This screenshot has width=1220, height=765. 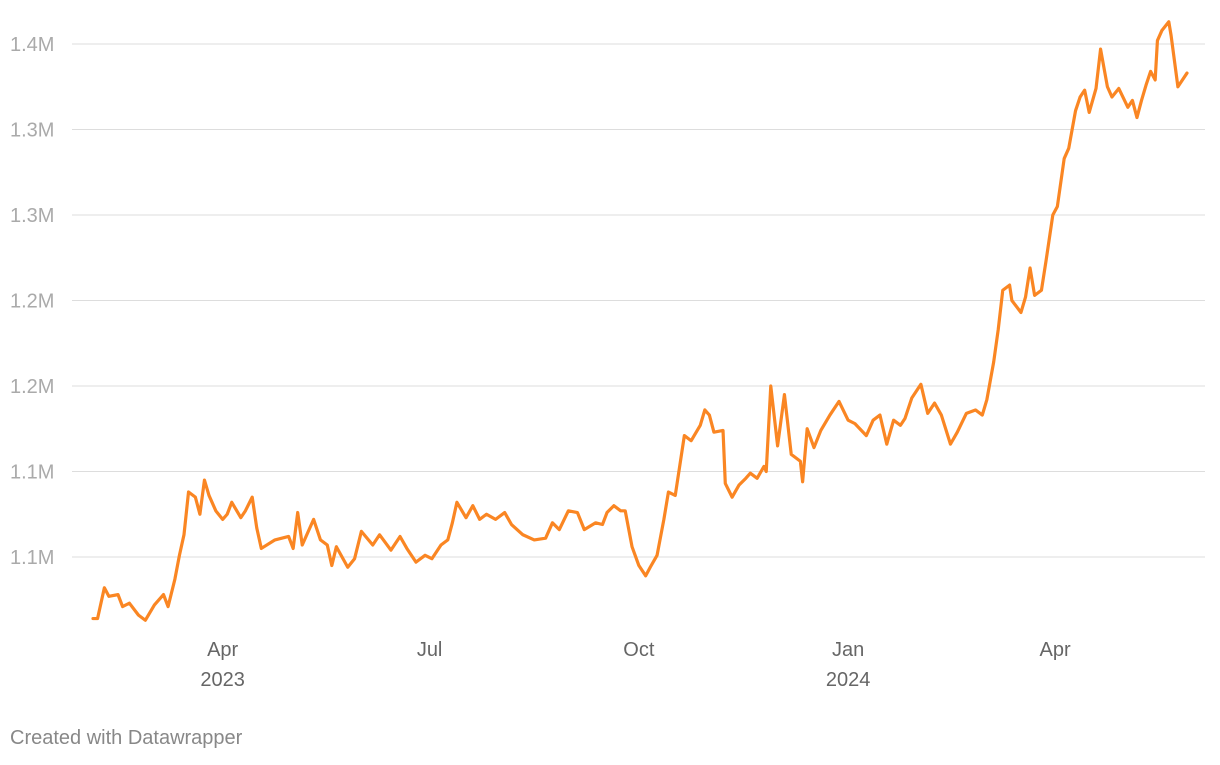 I want to click on y-tick-label: 1.4M, so click(x=32, y=45).